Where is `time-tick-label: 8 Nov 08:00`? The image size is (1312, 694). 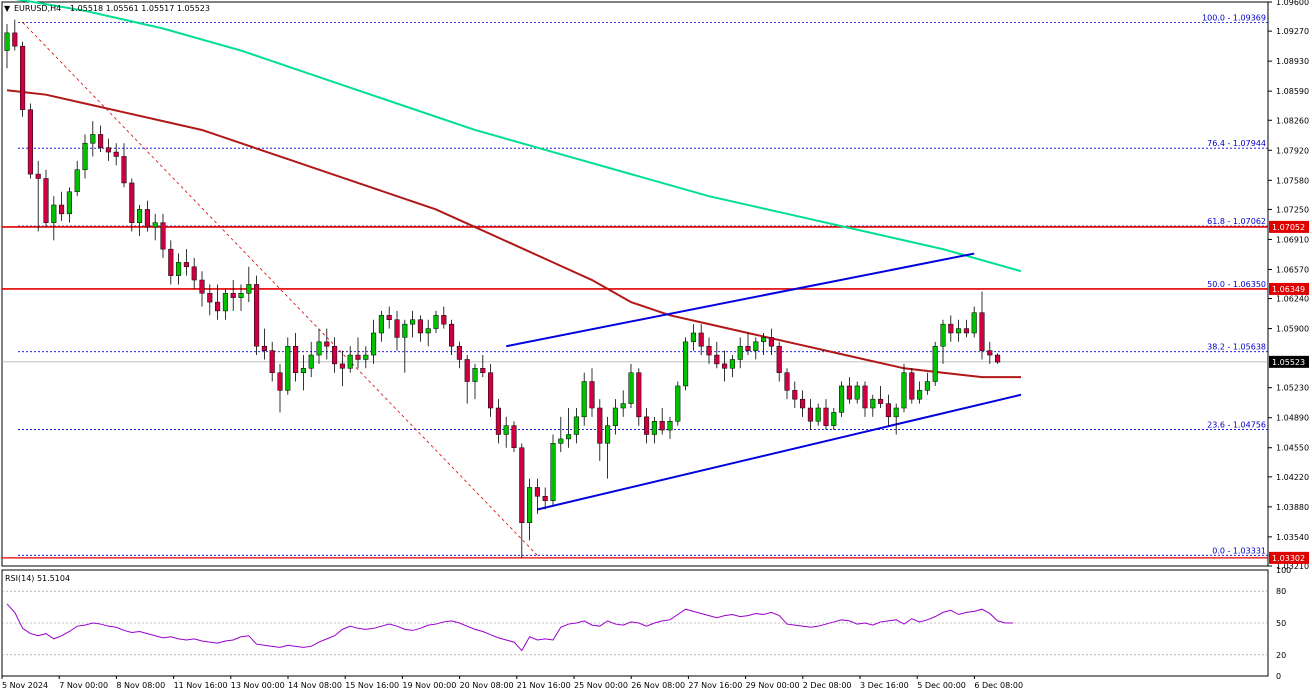 time-tick-label: 8 Nov 08:00 is located at coordinates (140, 685).